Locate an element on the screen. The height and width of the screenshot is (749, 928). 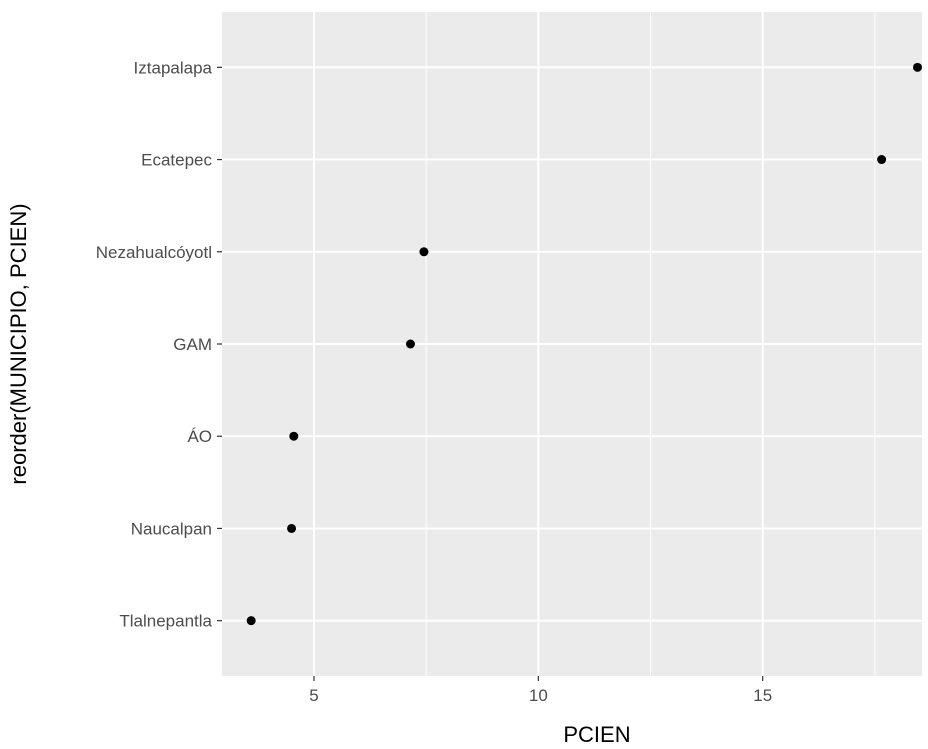
y-tick-label: GAM is located at coordinates (192, 344).